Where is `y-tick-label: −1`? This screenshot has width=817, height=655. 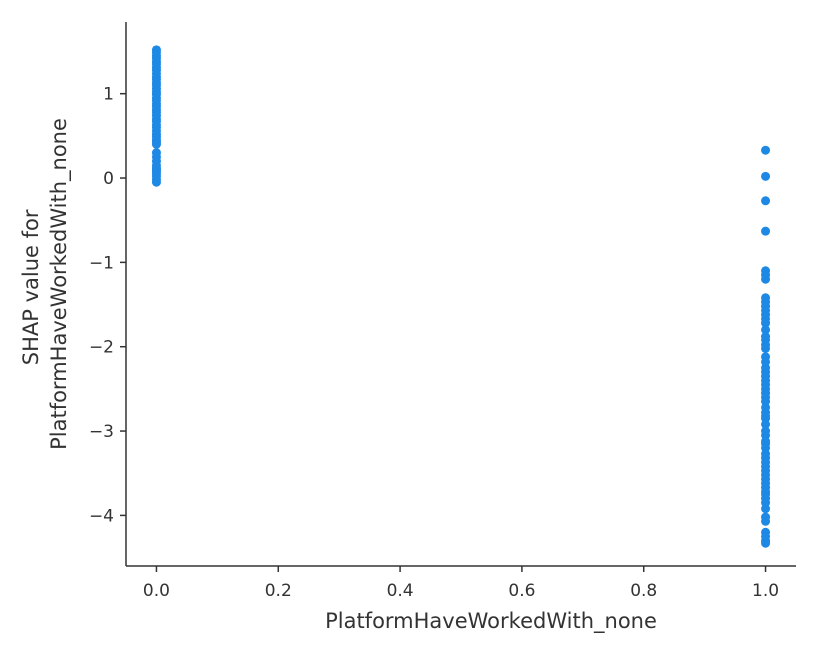
y-tick-label: −1 is located at coordinates (101, 263).